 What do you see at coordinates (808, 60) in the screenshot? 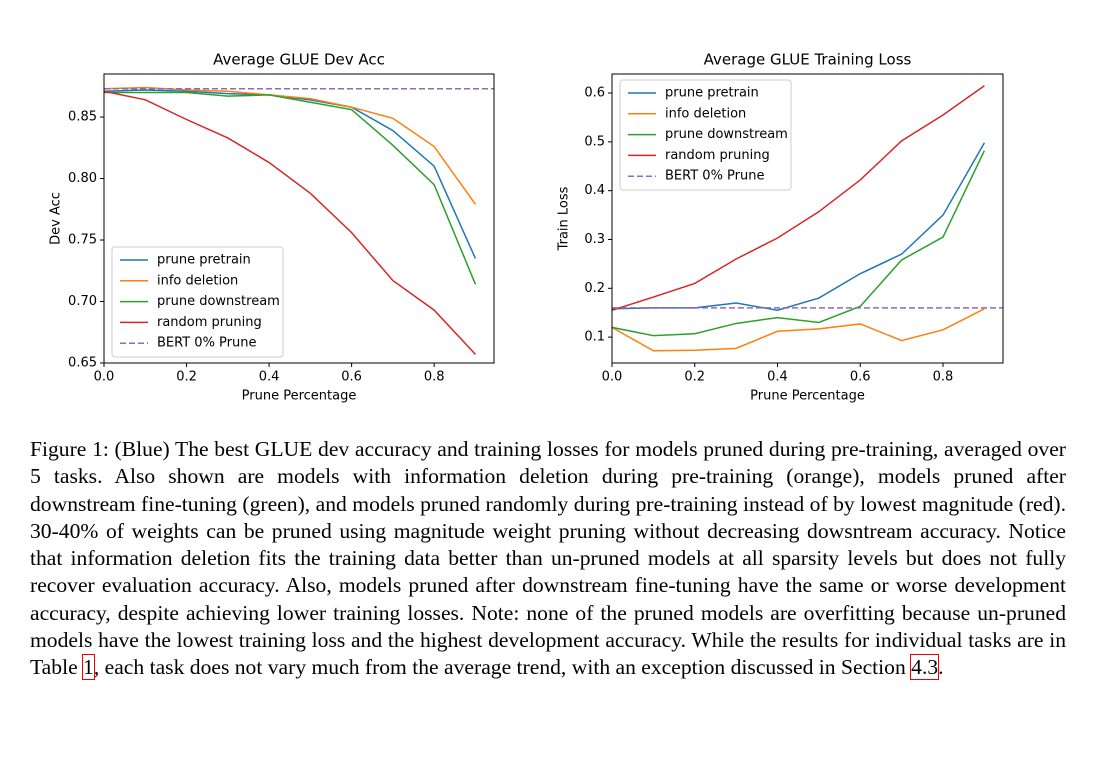
I see `chart-title: Average GLUE Training Loss` at bounding box center [808, 60].